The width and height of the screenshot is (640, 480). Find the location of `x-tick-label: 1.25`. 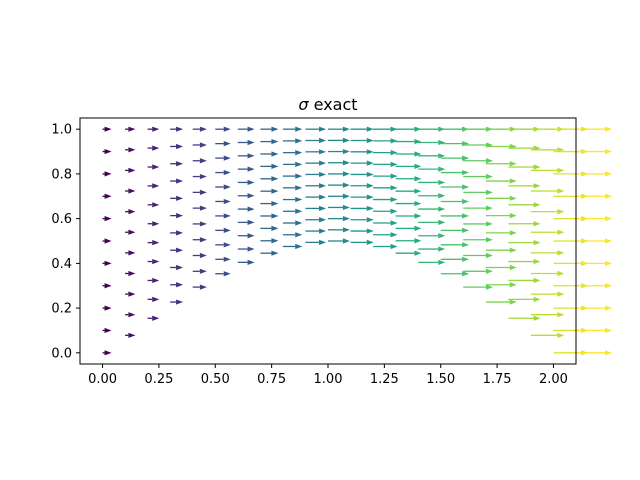

x-tick-label: 1.25 is located at coordinates (384, 379).